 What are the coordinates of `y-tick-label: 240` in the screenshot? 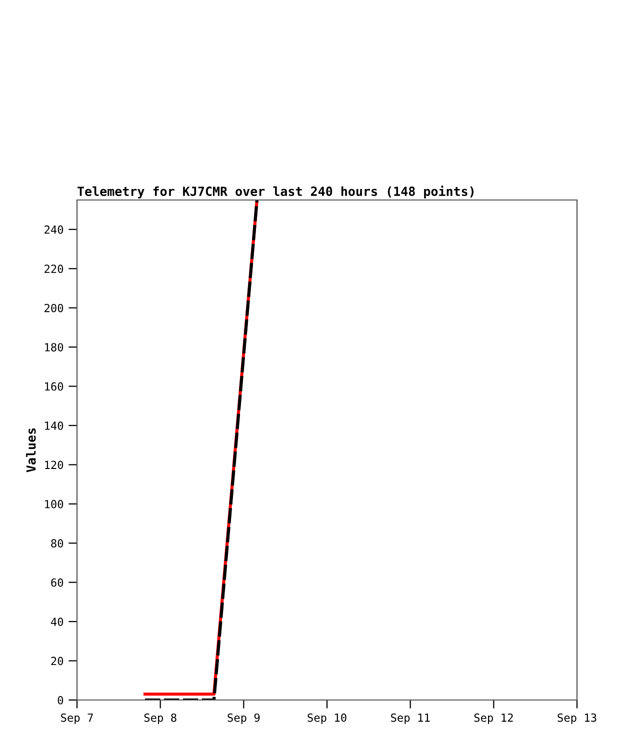 It's located at (54, 229).